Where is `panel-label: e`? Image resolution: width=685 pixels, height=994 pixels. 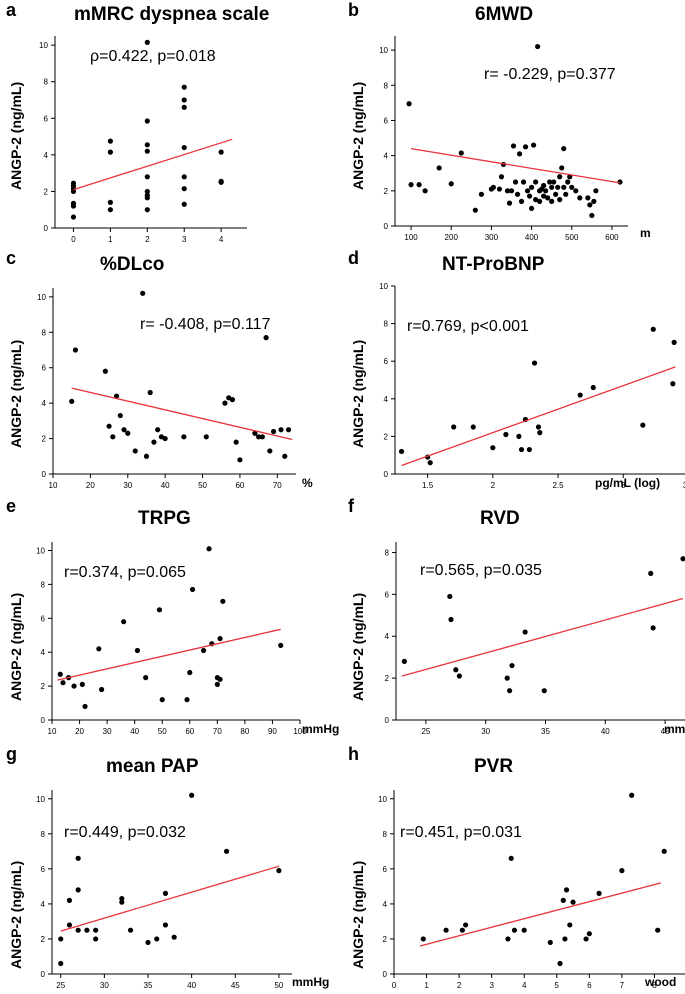
panel-label: e is located at coordinates (11, 506).